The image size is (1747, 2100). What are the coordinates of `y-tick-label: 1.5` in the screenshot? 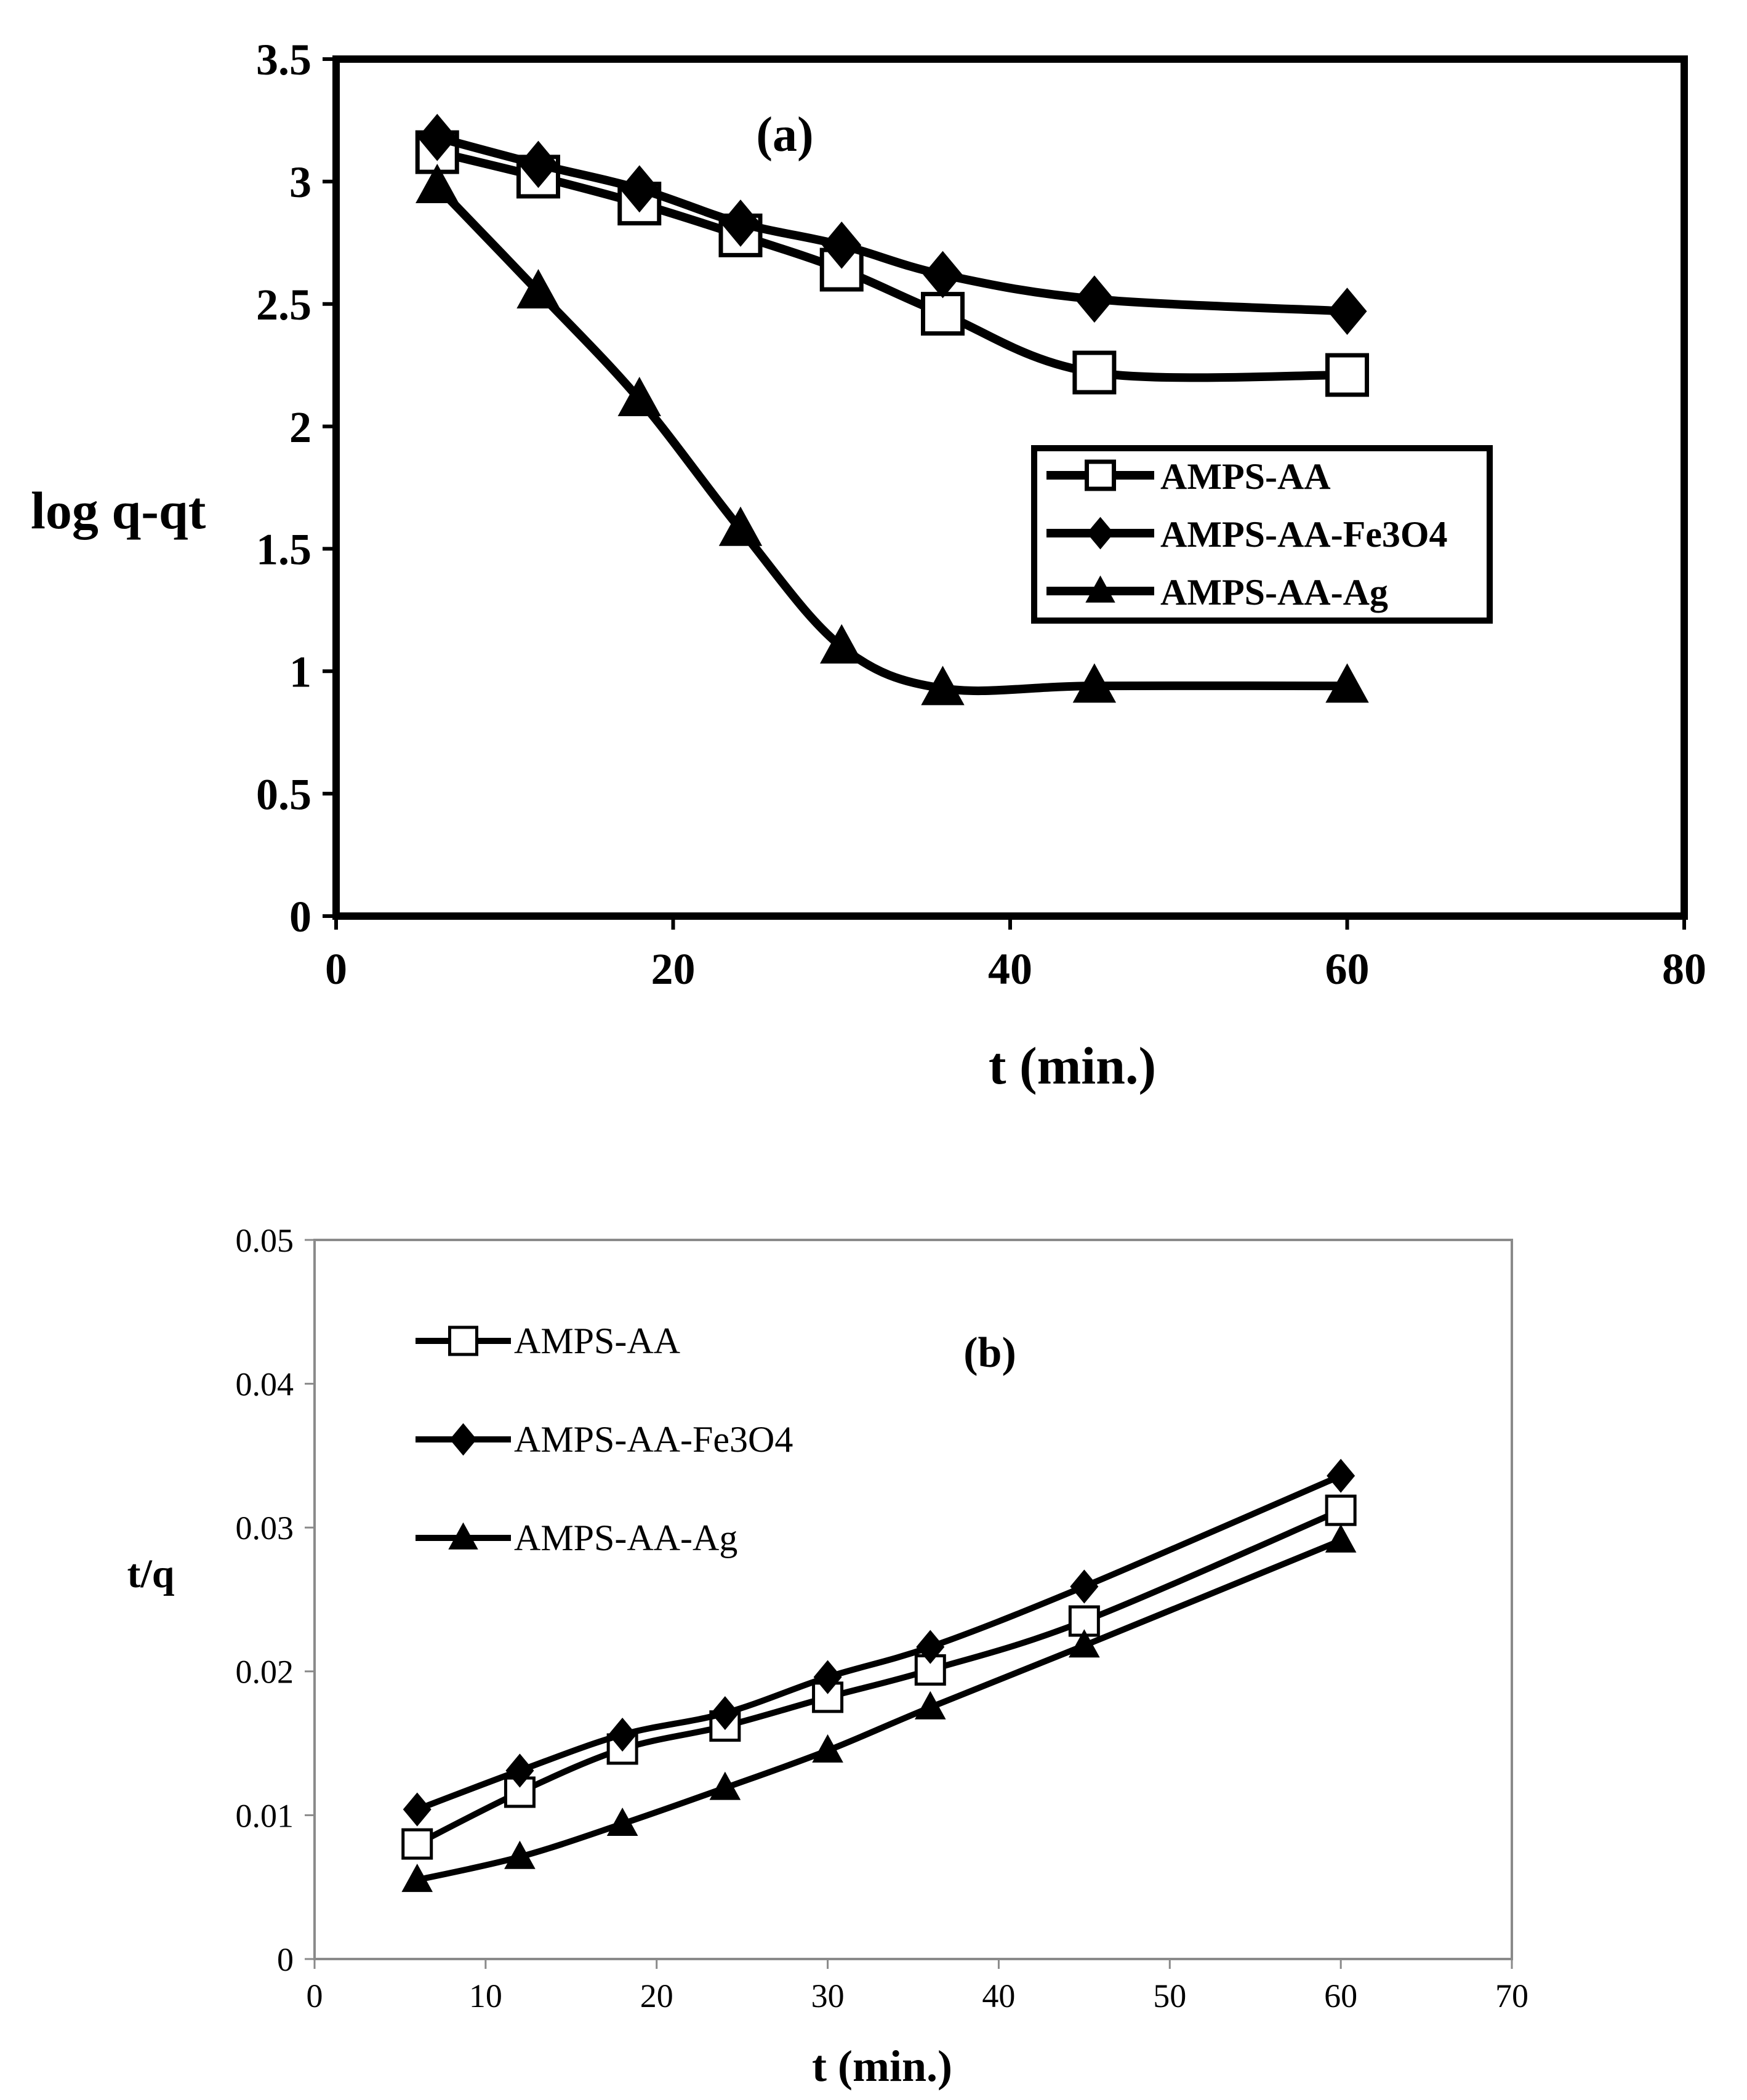 It's located at (283, 550).